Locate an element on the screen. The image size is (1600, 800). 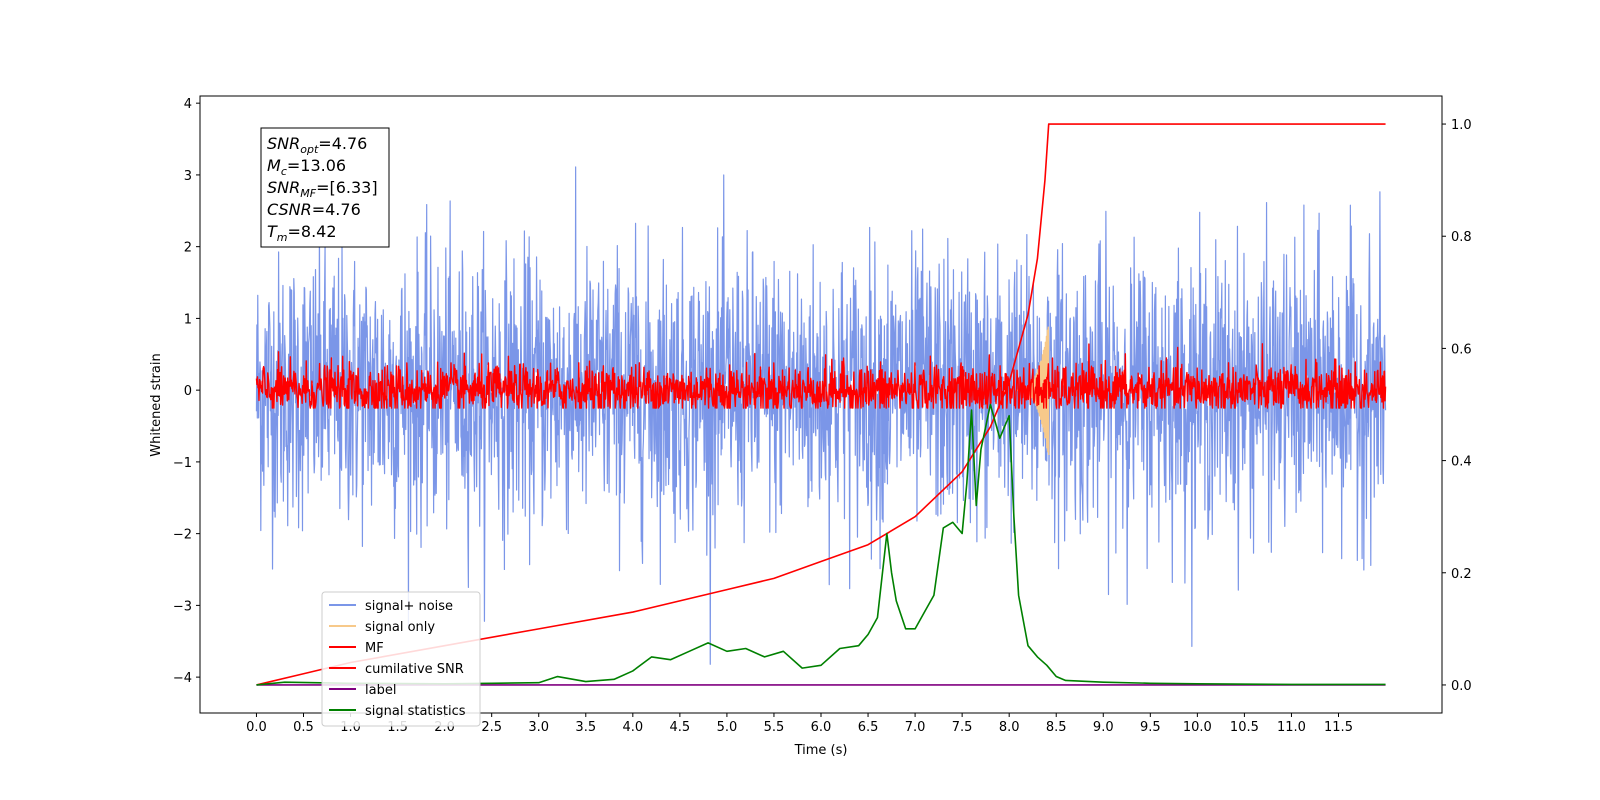
y-tick-label: 3 is located at coordinates (188, 176).